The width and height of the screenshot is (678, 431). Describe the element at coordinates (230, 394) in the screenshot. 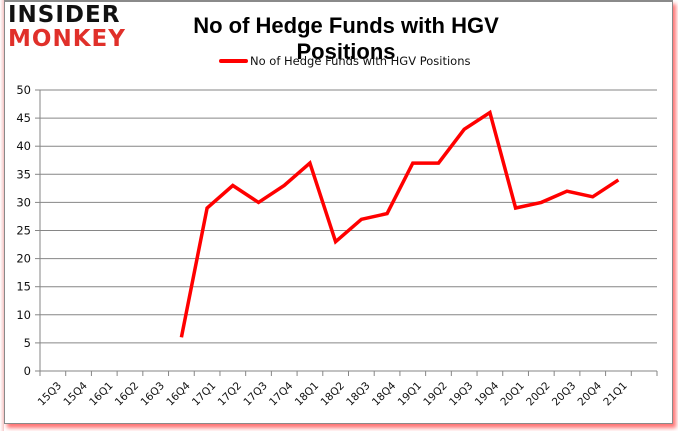

I see `x-tick-label: 17Q2` at that location.